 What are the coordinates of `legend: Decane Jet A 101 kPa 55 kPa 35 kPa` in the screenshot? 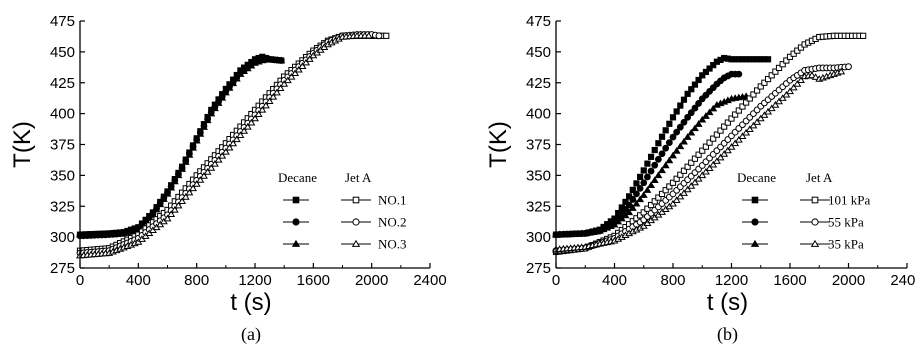 It's located at (803, 211).